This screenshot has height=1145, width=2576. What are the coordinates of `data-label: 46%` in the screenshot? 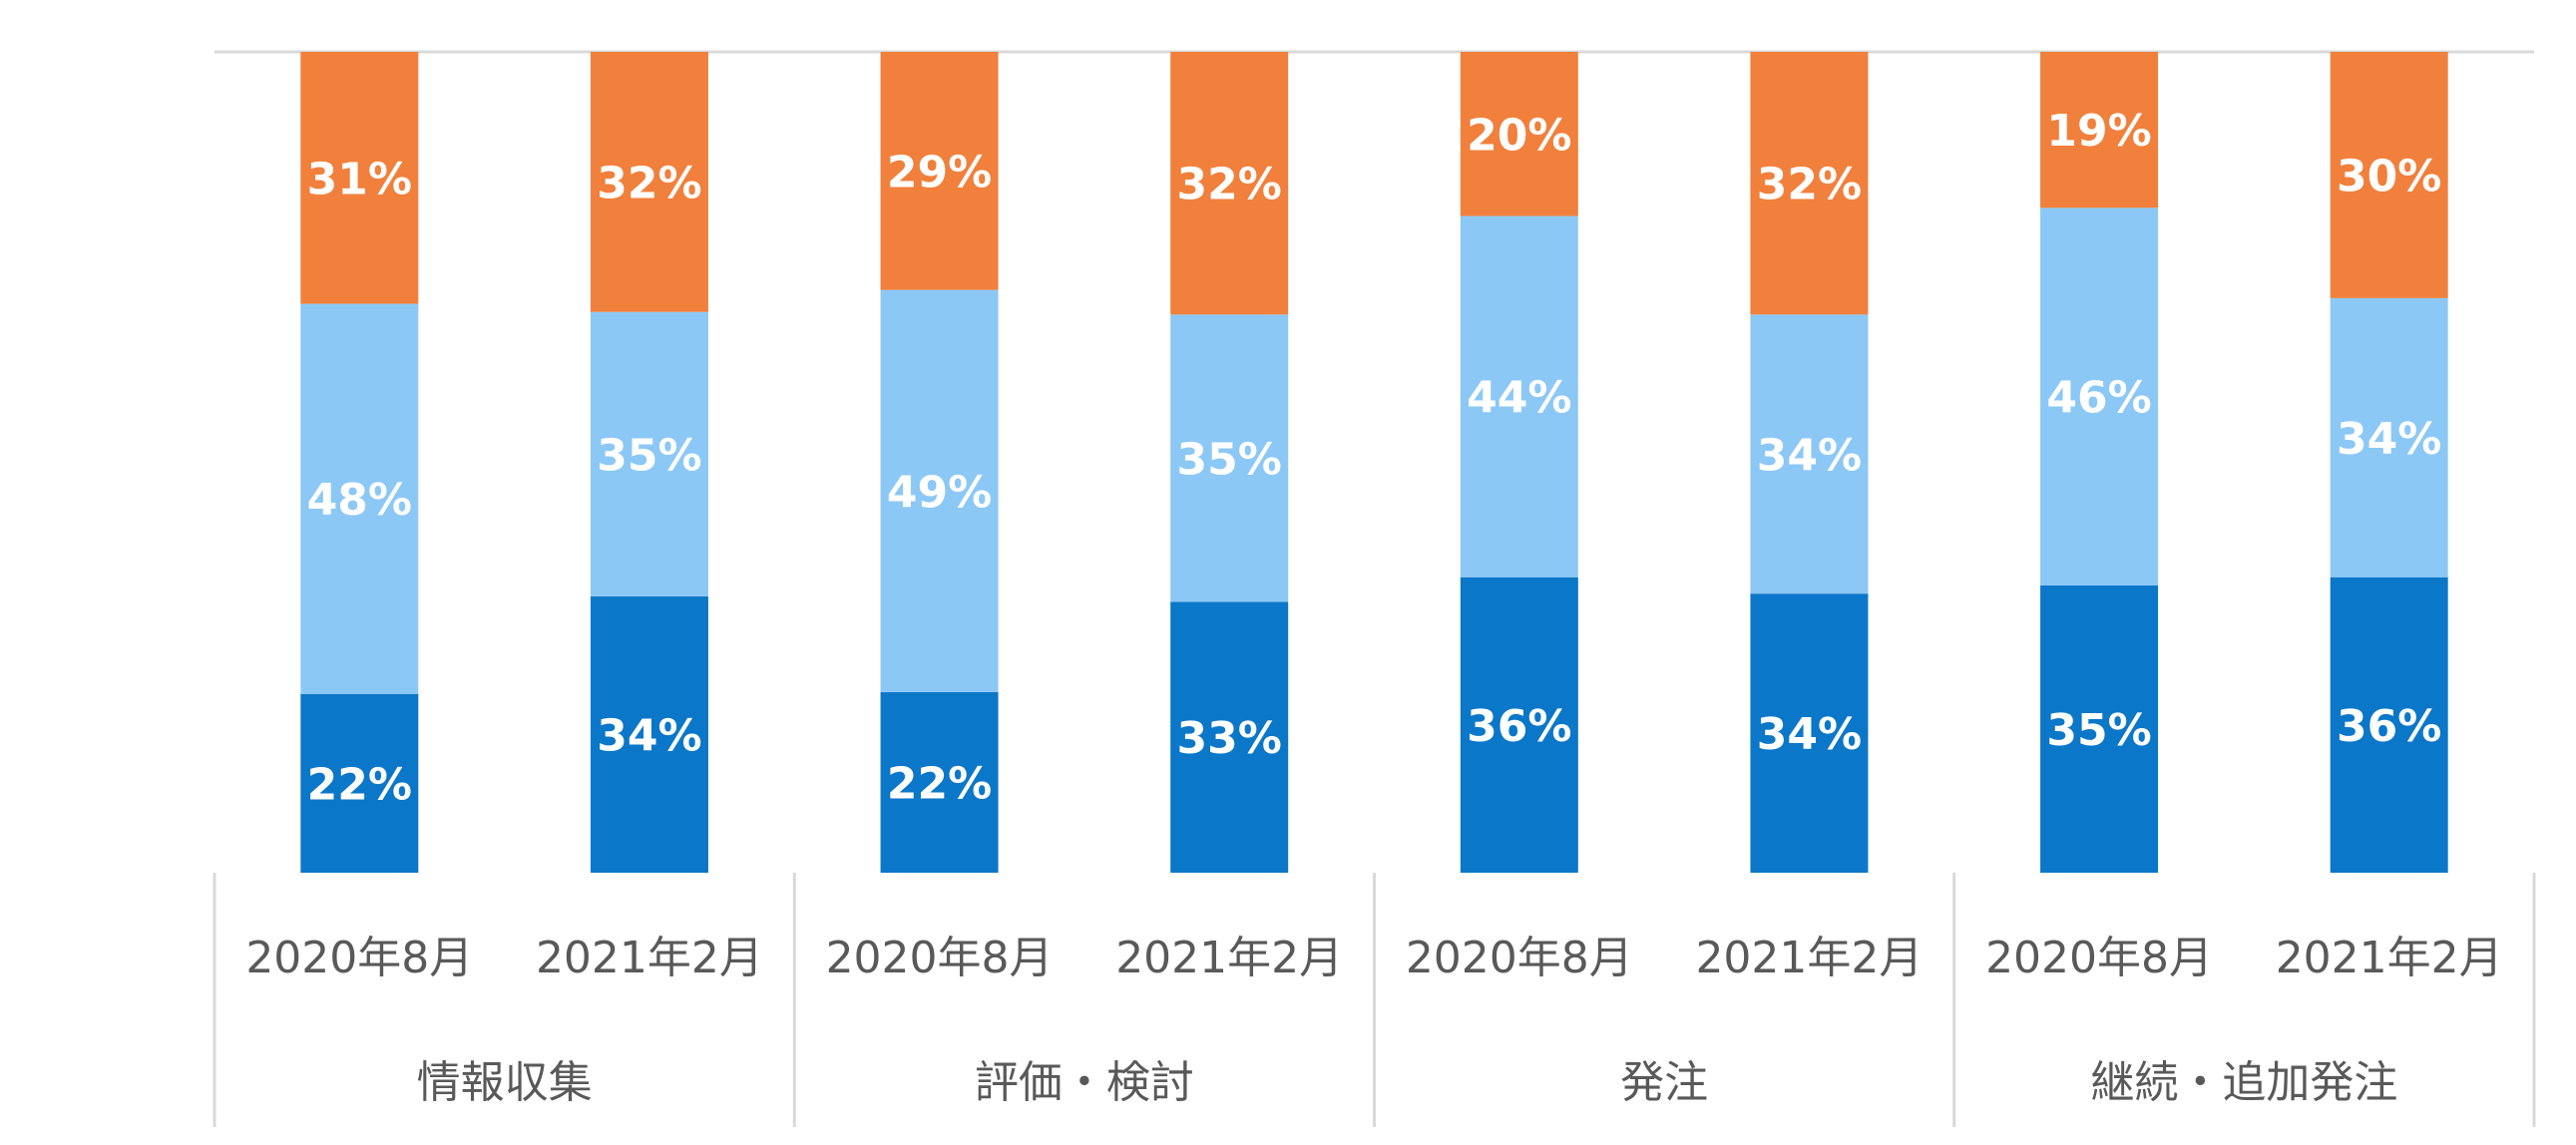 It's located at (2098, 398).